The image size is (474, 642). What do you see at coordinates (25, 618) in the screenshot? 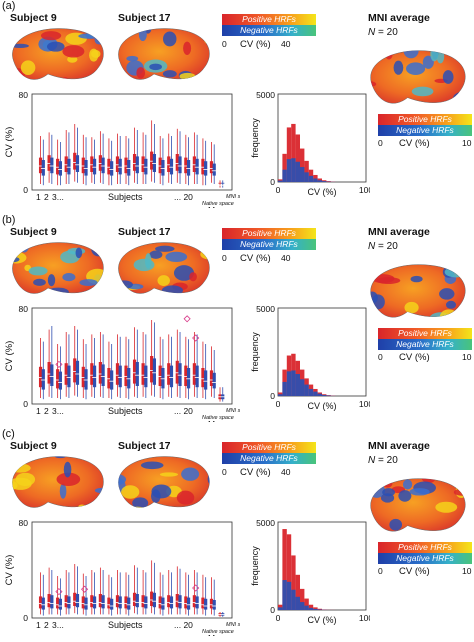
I see `y-tick-min: 0` at bounding box center [25, 618].